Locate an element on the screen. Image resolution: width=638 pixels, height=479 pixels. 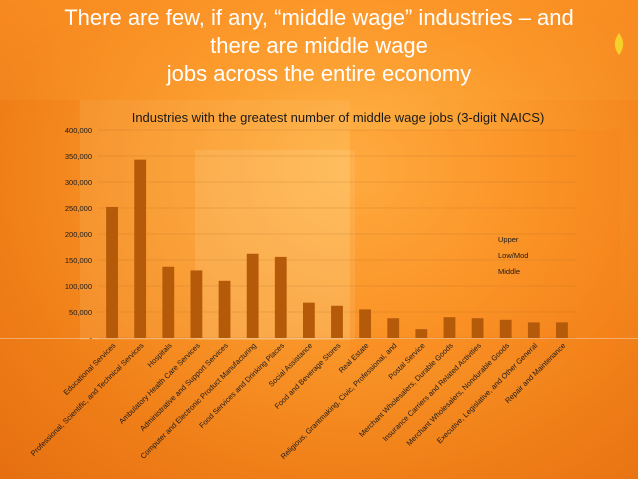
legend-entry: Low/Mod is located at coordinates (513, 255).